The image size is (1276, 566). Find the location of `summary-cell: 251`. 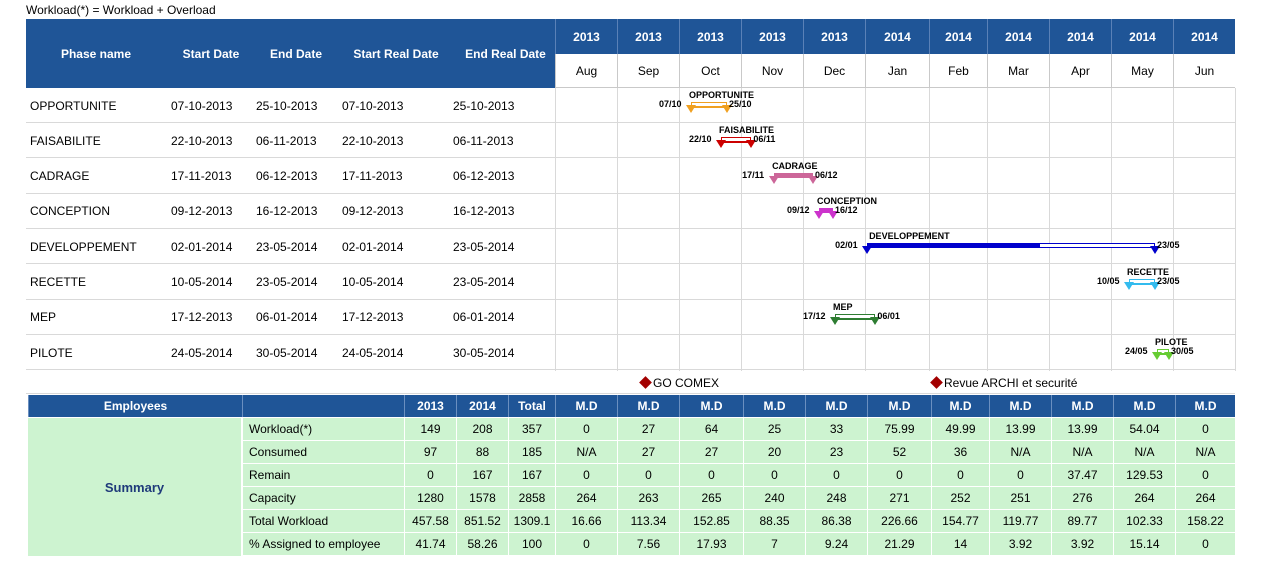

summary-cell: 251 is located at coordinates (1020, 498).